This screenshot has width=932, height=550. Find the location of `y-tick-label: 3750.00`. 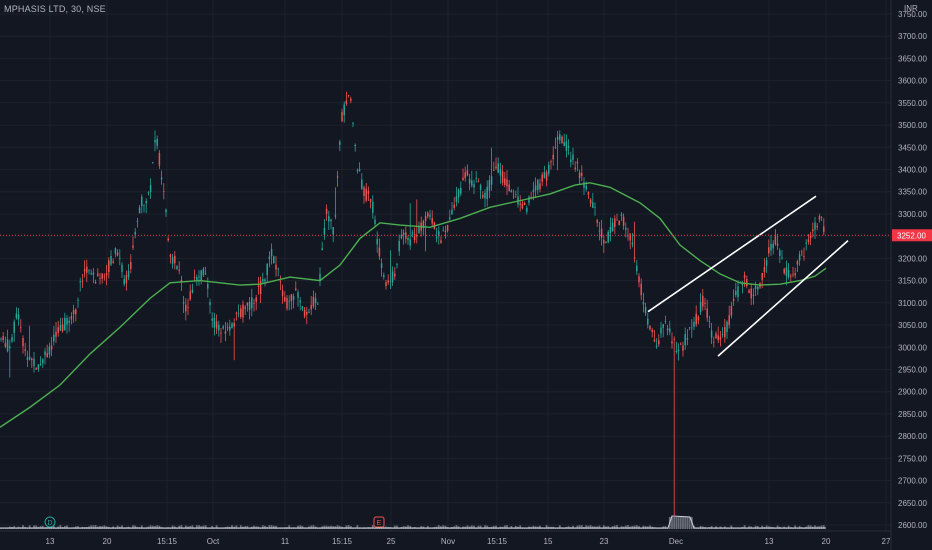

y-tick-label: 3750.00 is located at coordinates (912, 14).